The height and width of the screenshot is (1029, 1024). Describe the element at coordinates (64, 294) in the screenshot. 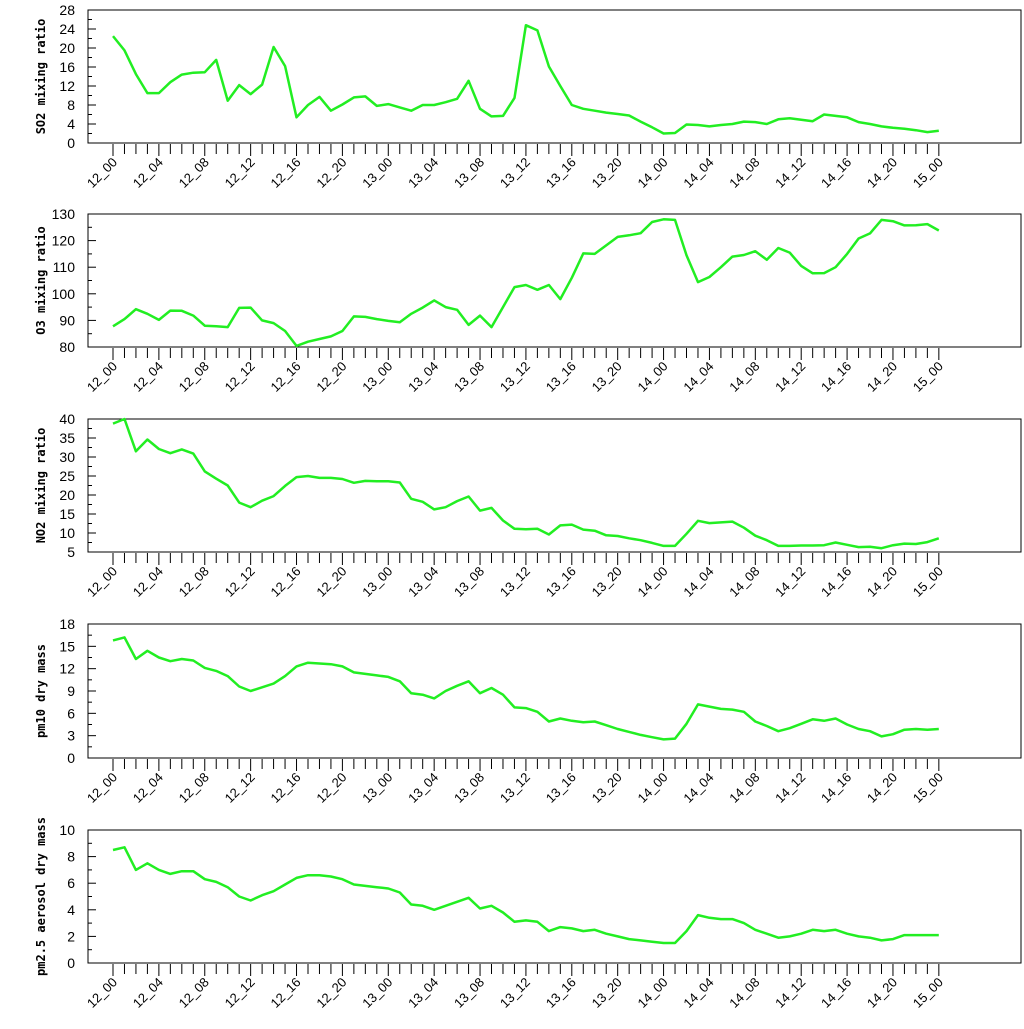

I see `y-tick-label: 100` at that location.